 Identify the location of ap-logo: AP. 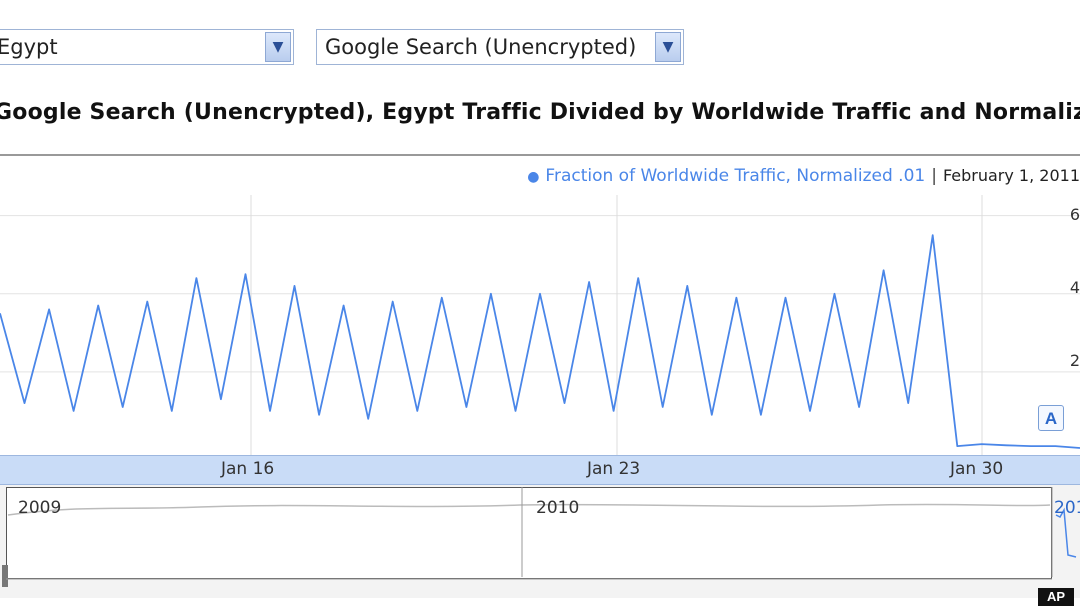
(1056, 597).